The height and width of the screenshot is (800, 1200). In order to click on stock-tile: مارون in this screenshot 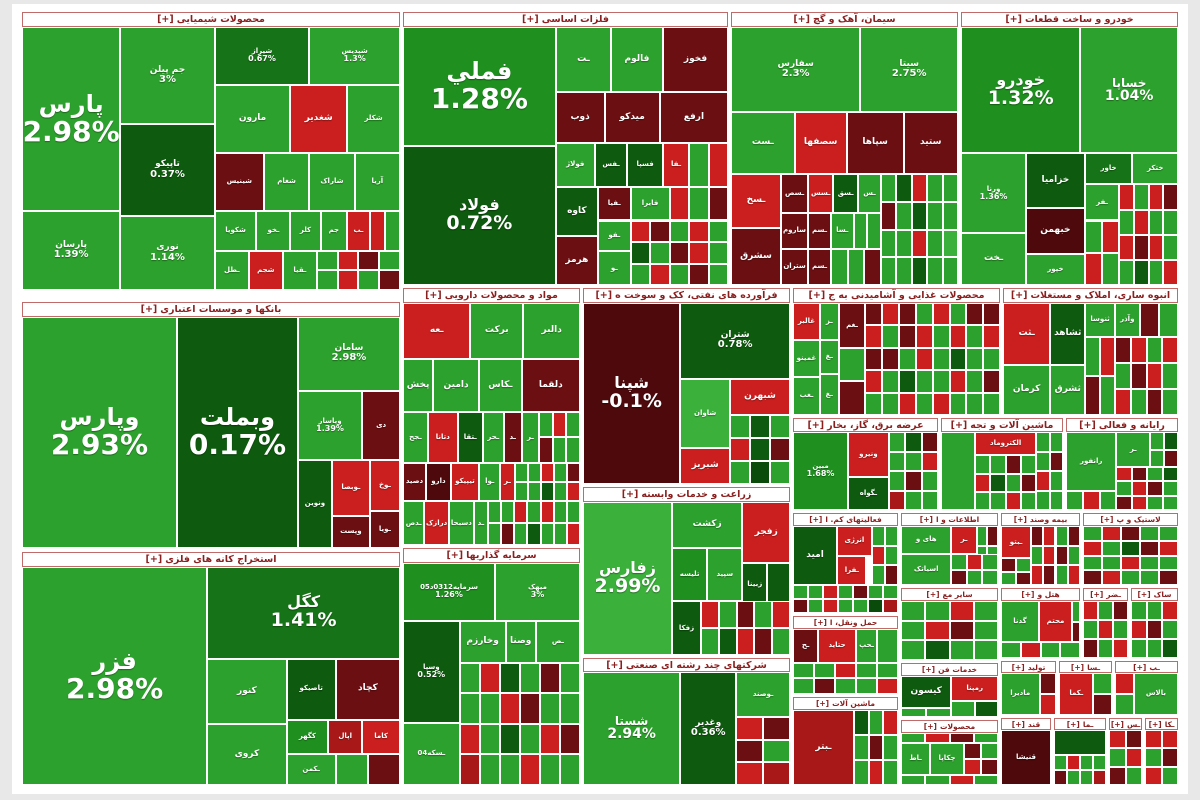, I will do `click(252, 119)`.